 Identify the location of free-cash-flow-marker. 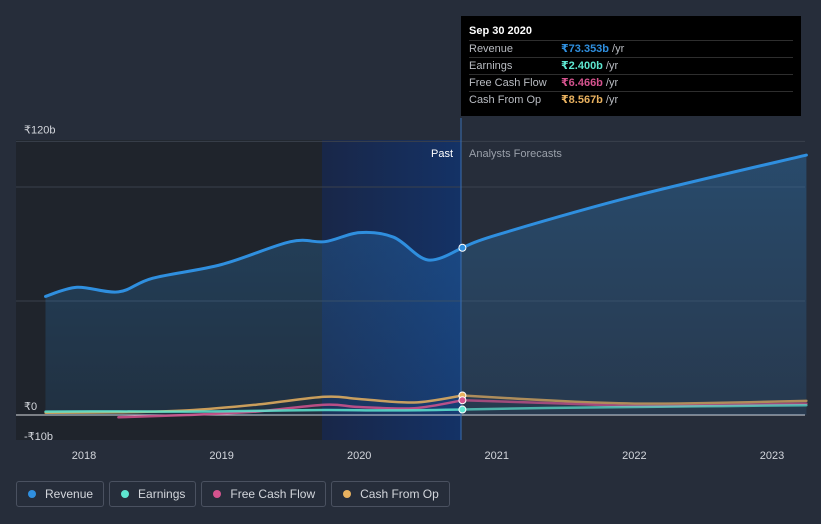
(462, 400).